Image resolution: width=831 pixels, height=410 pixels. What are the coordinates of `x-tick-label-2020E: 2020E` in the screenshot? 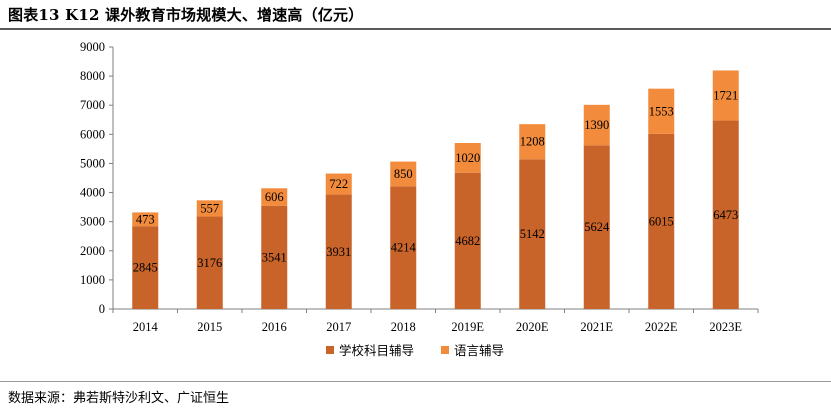 It's located at (532, 327).